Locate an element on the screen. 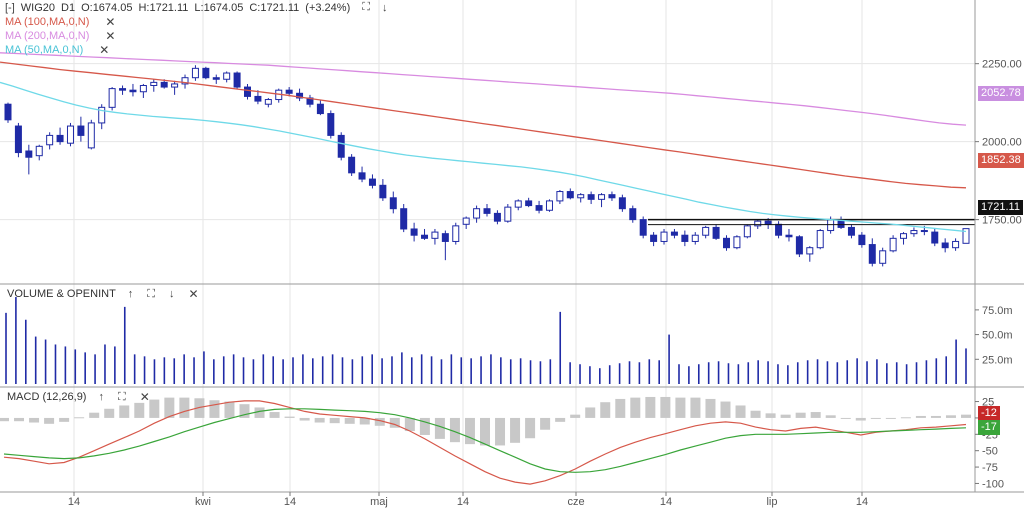 The width and height of the screenshot is (1024, 508). signal-value-tag: -17 is located at coordinates (989, 427).